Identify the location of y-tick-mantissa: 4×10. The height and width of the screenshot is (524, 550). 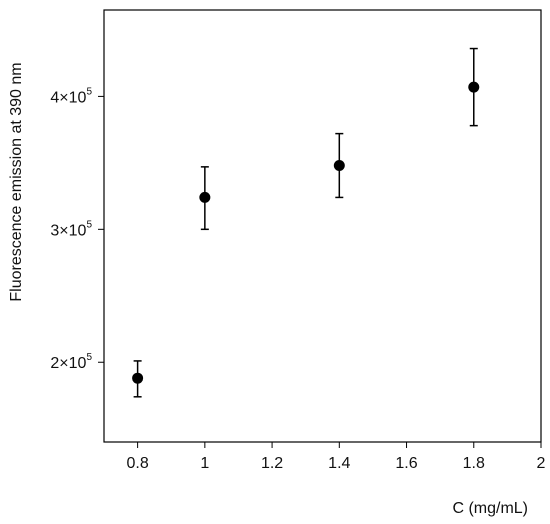
(68, 97).